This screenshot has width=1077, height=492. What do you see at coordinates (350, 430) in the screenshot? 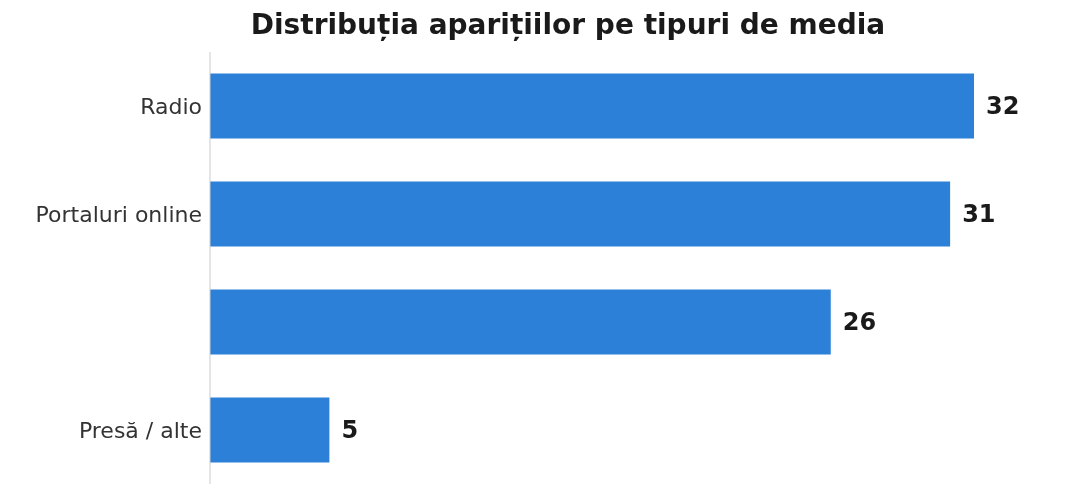
I see `data-label: 5` at bounding box center [350, 430].